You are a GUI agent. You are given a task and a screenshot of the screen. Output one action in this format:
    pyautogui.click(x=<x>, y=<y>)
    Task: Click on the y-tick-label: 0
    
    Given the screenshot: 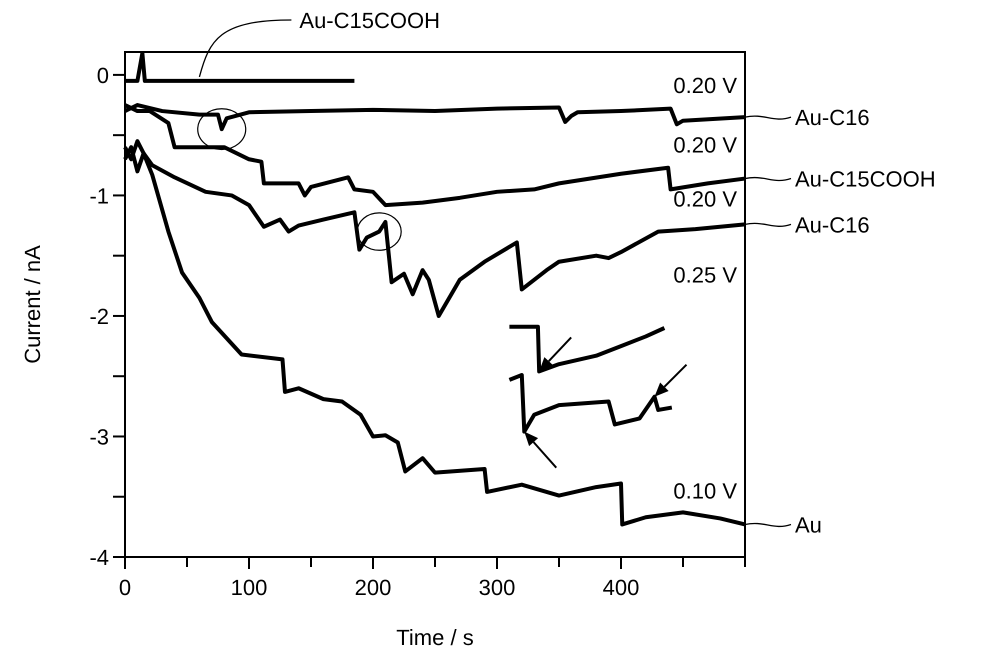 What is the action you would take?
    pyautogui.click(x=102, y=75)
    